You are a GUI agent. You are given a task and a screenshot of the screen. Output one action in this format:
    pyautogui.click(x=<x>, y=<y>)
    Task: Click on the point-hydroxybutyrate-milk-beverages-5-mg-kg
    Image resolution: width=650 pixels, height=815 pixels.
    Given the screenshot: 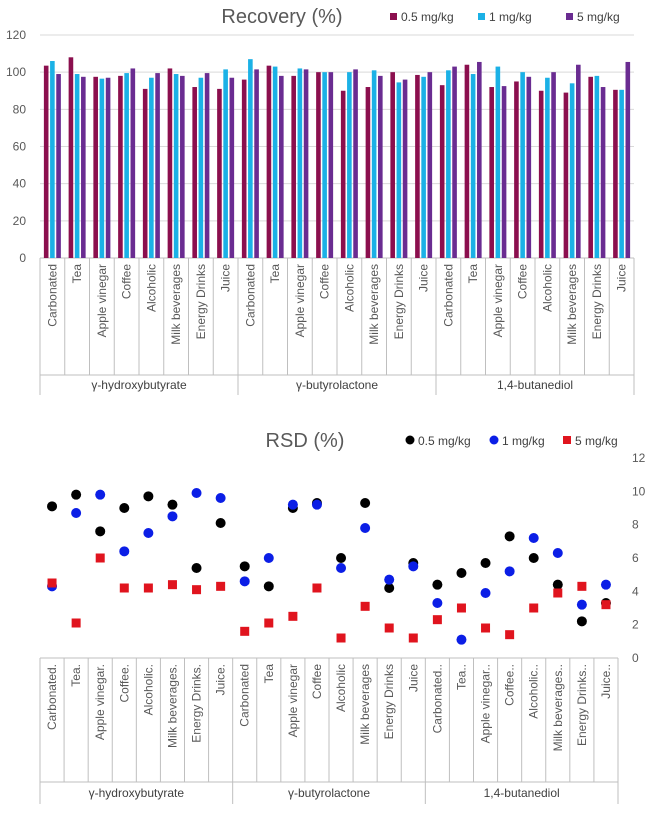 What is the action you would take?
    pyautogui.click(x=172, y=585)
    